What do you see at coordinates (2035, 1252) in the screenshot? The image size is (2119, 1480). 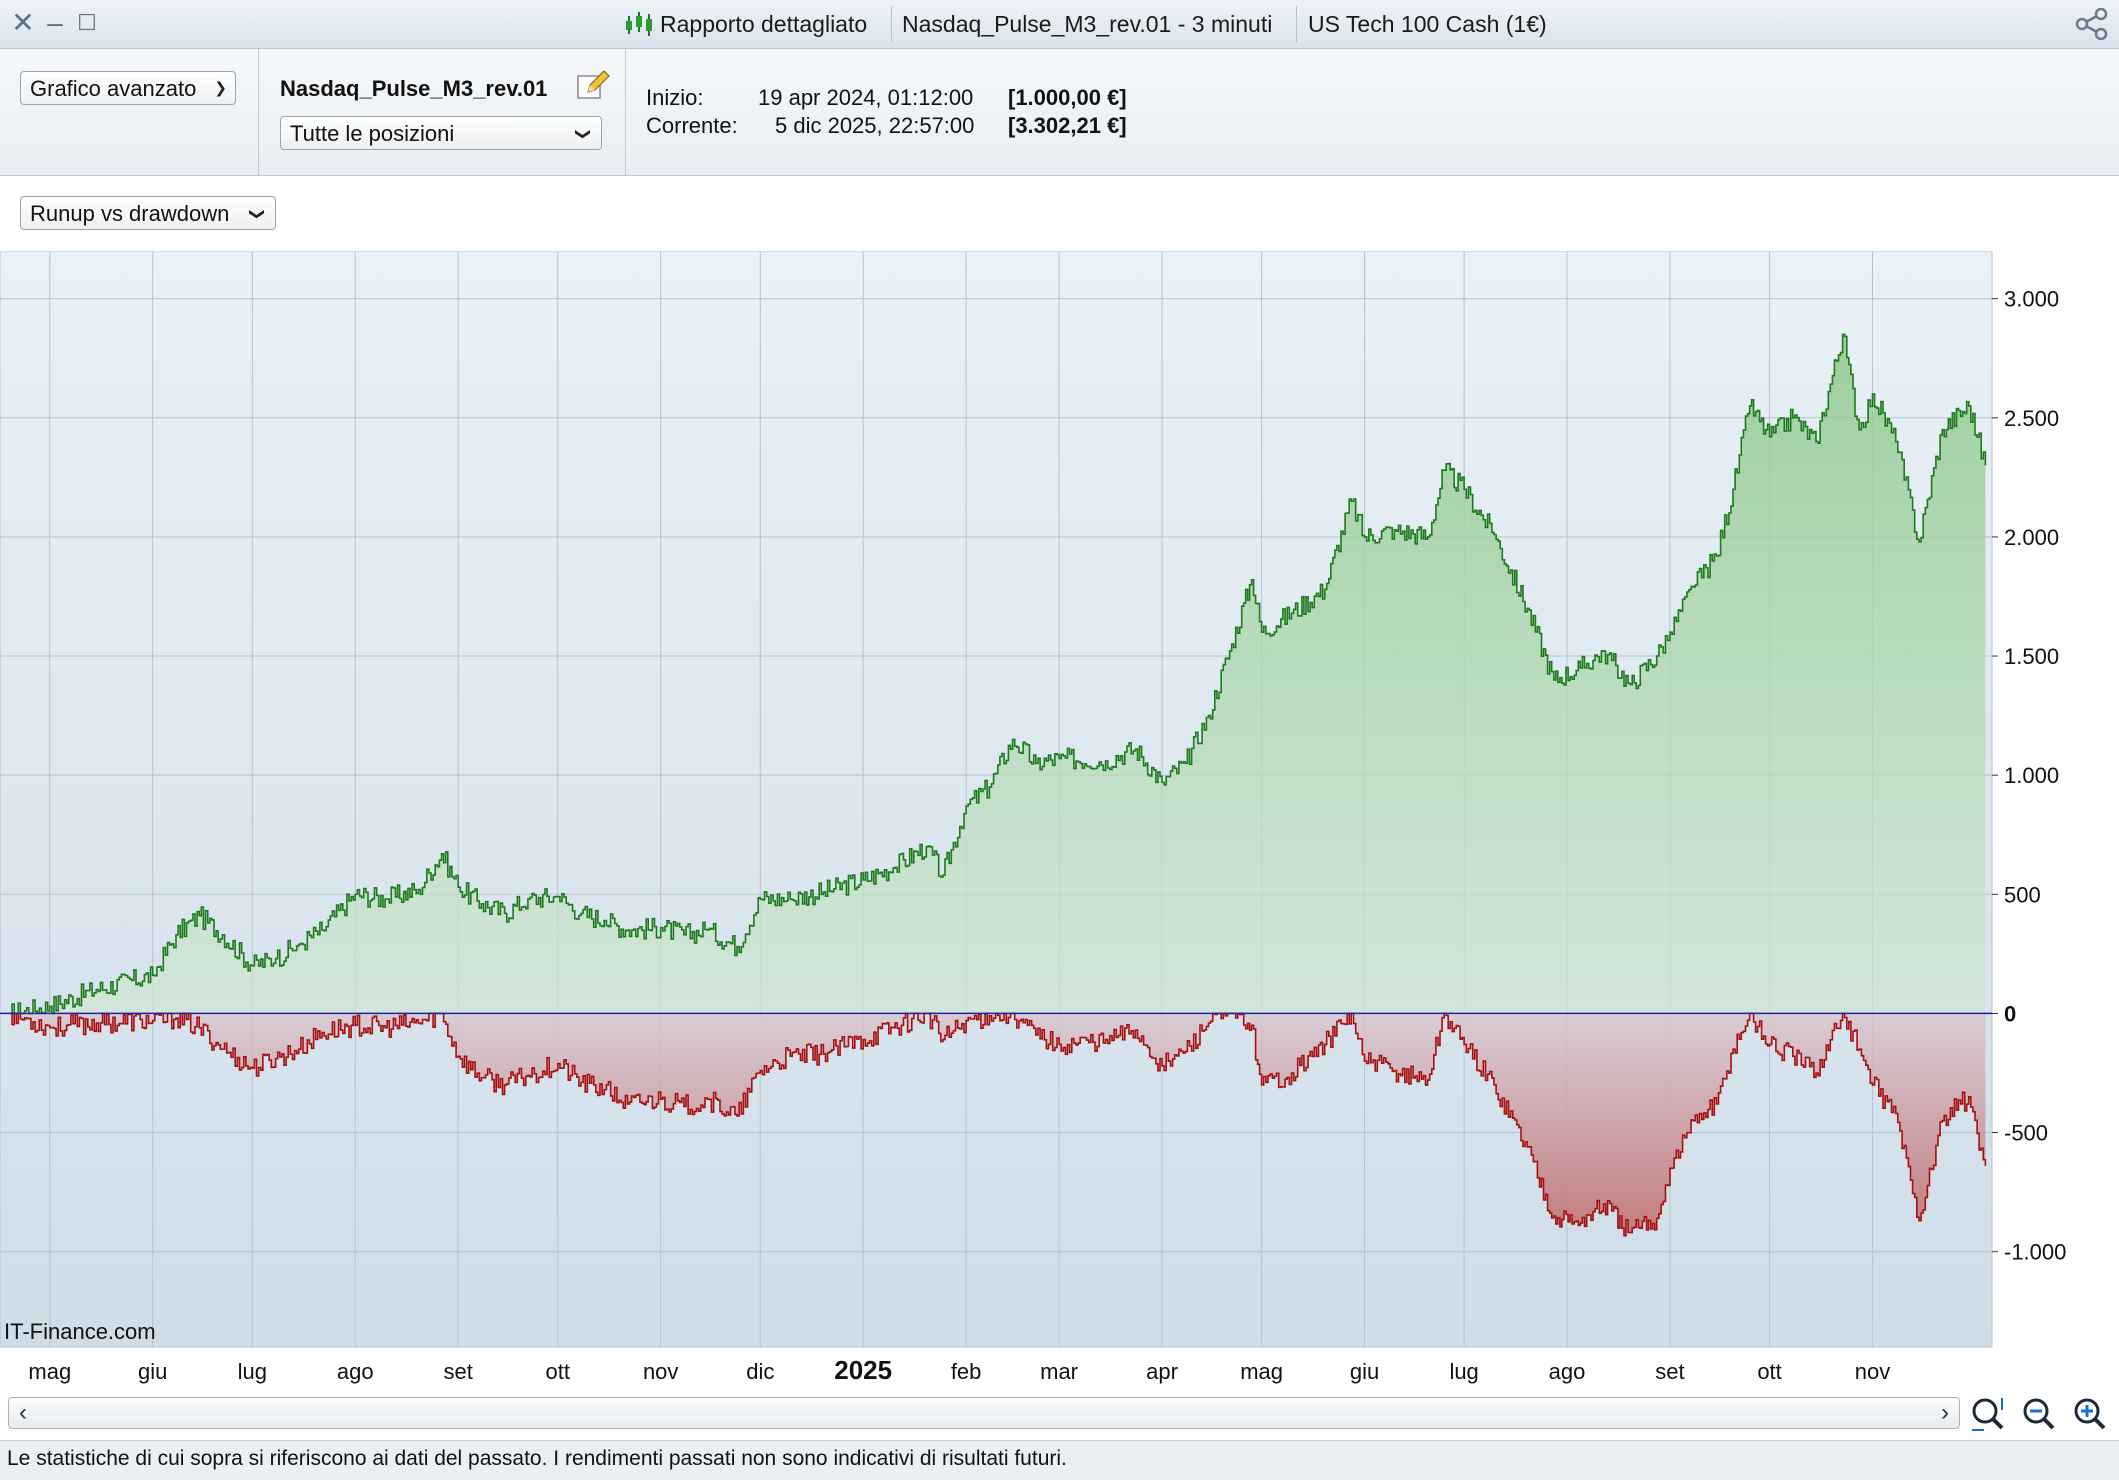 I see `y-tick-label: -1.000` at bounding box center [2035, 1252].